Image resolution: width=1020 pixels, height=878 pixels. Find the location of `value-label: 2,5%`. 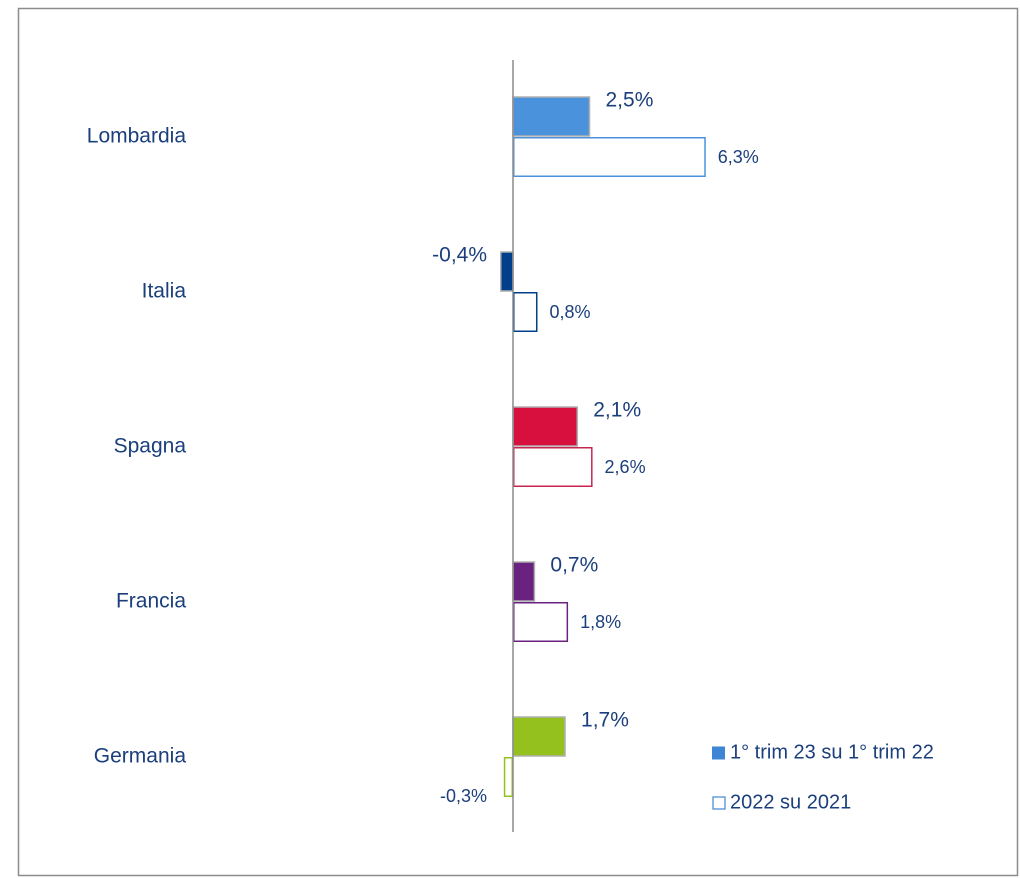

value-label: 2,5% is located at coordinates (630, 100).